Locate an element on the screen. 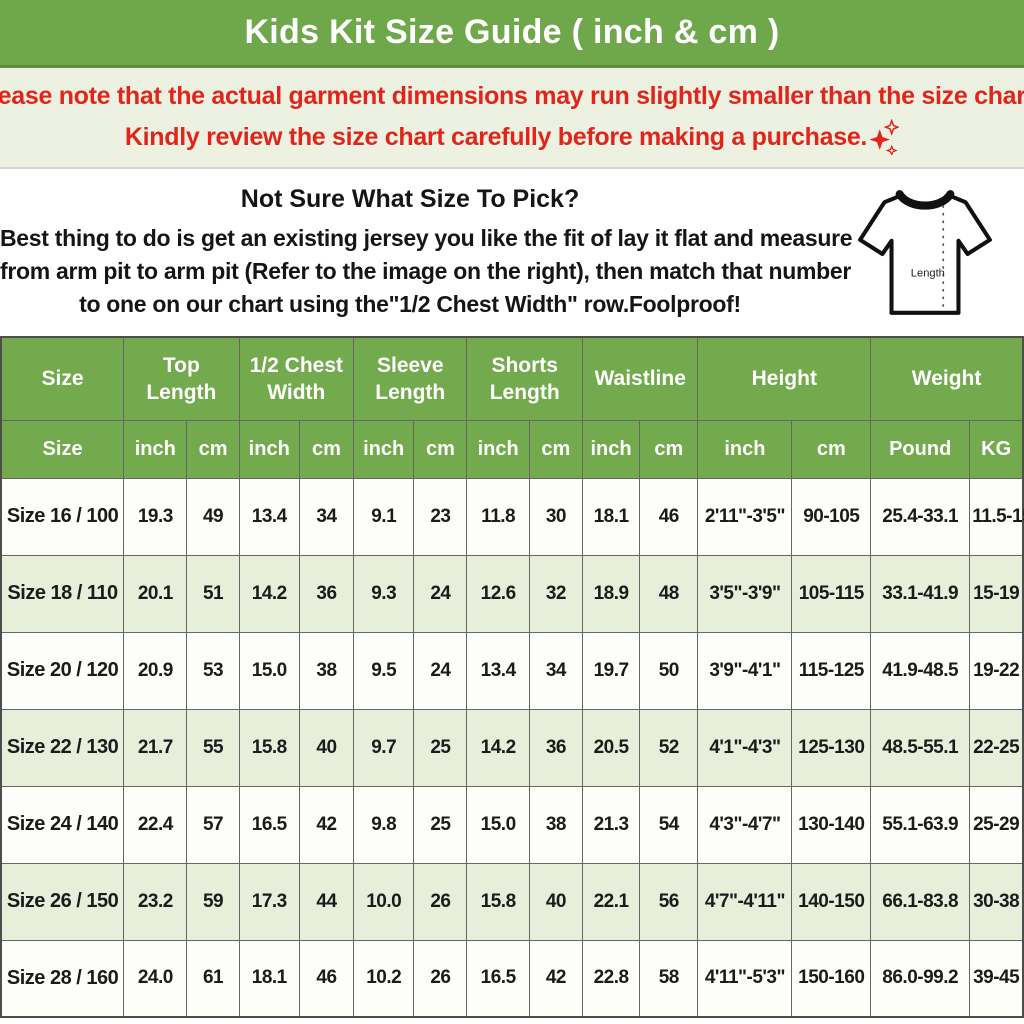  table-cell: 140-150 is located at coordinates (831, 901).